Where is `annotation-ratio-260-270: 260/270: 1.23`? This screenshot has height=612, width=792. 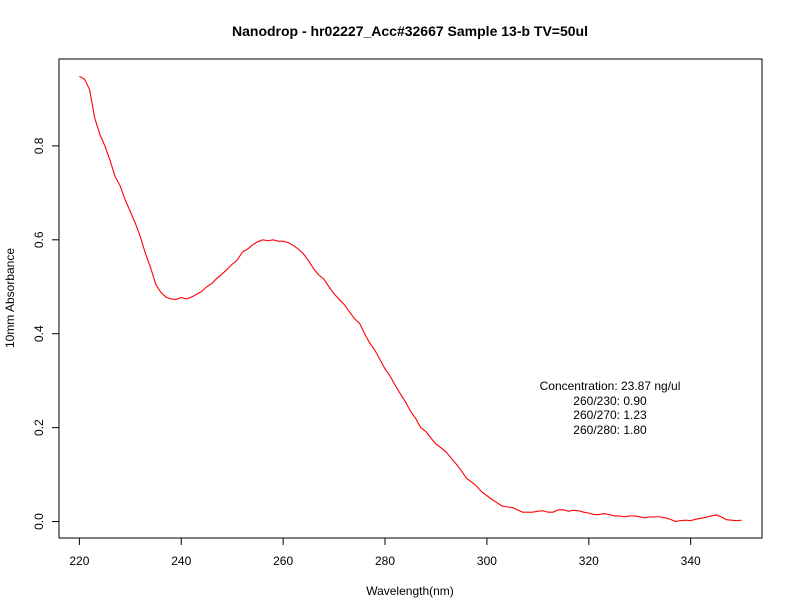 annotation-ratio-260-270: 260/270: 1.23 is located at coordinates (610, 415).